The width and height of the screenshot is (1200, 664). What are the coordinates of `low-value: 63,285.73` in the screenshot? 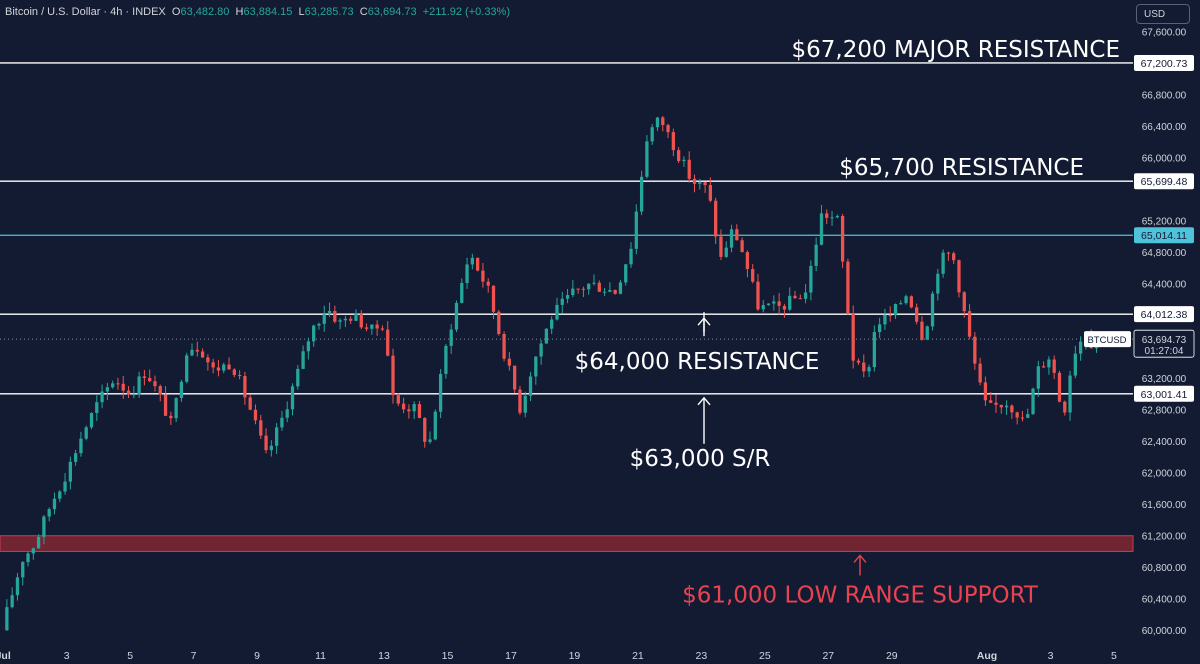 It's located at (329, 12).